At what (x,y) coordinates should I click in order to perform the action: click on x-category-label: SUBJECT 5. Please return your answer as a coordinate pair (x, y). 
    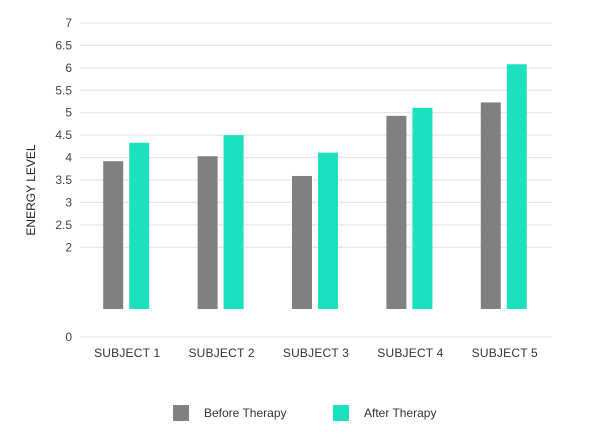
    Looking at the image, I should click on (505, 353).